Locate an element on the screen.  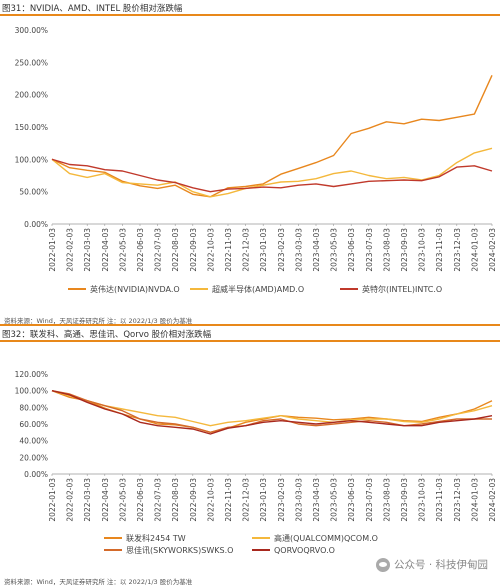
legend-label: 超威半导体(AMD)AMD.O is located at coordinates (258, 289).